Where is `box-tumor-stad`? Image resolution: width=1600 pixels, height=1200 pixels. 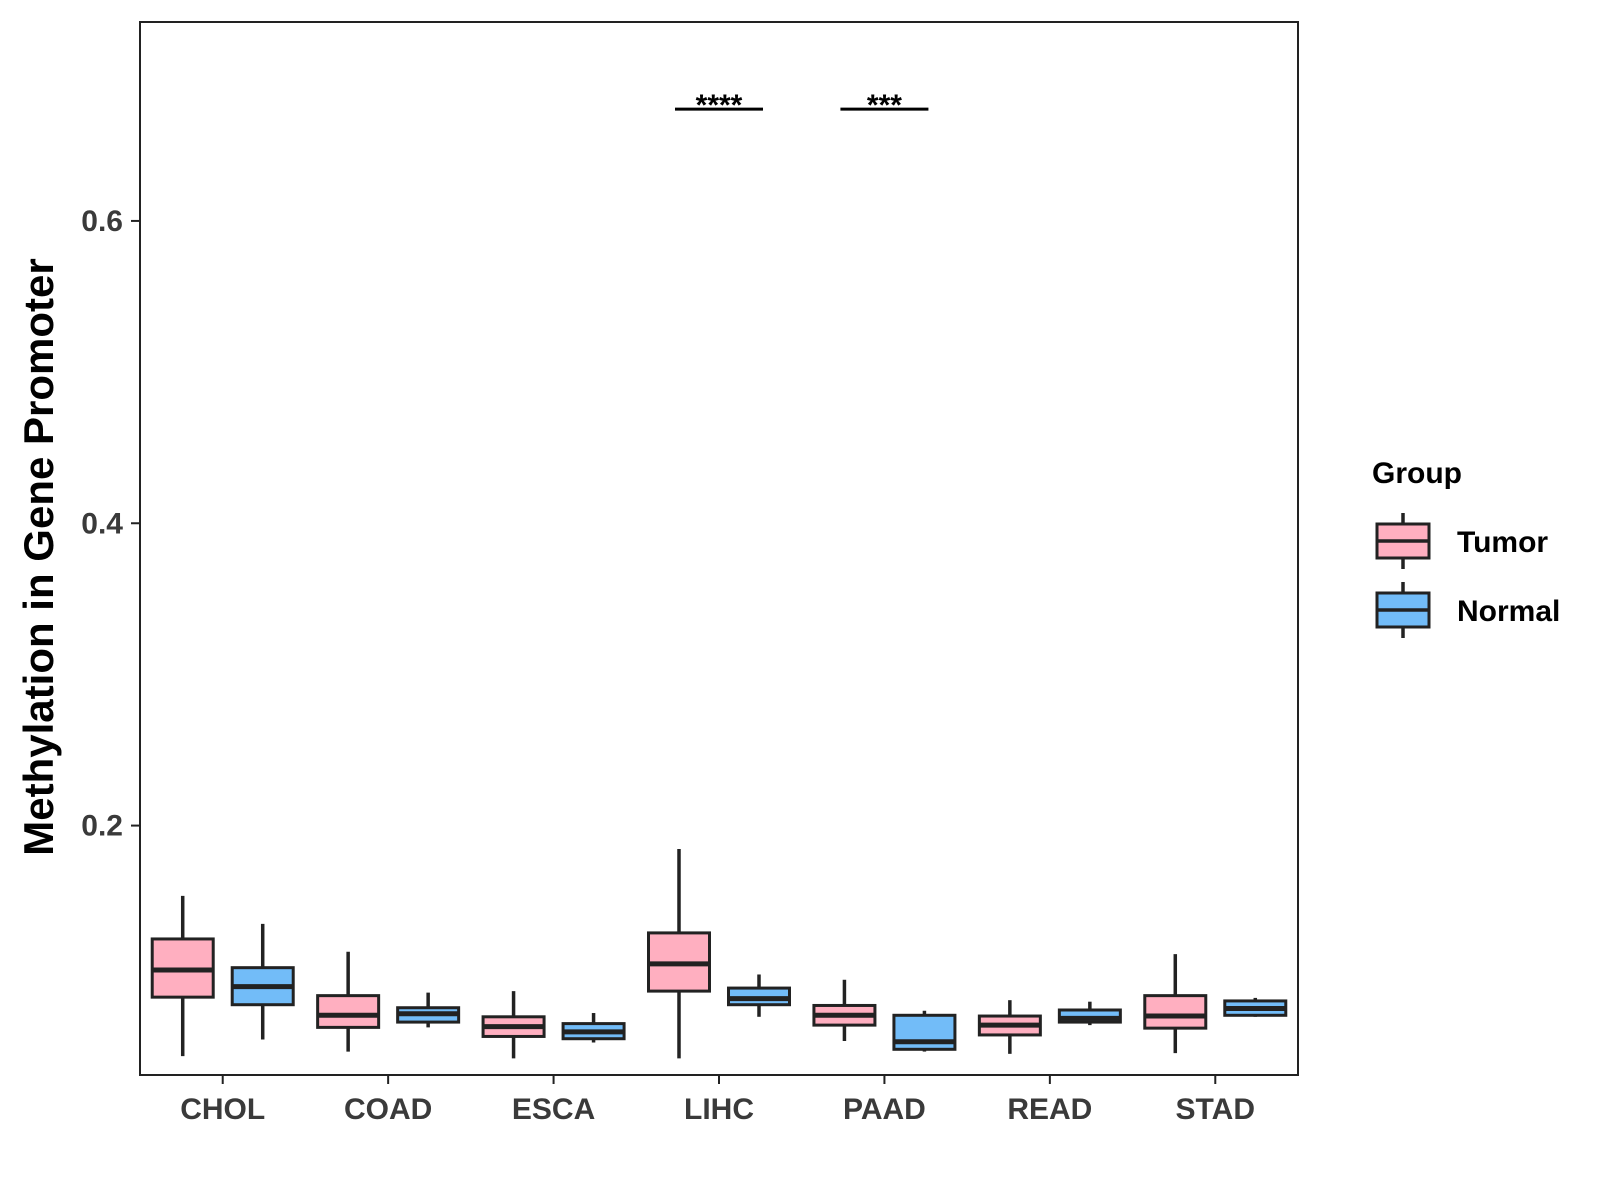 box-tumor-stad is located at coordinates (1175, 1004).